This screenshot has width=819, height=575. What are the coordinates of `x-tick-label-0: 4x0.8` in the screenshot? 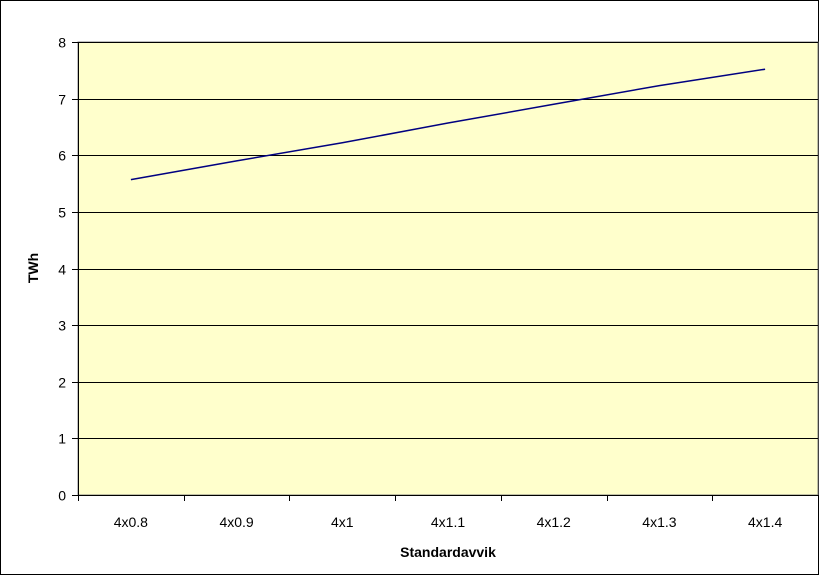 It's located at (131, 522).